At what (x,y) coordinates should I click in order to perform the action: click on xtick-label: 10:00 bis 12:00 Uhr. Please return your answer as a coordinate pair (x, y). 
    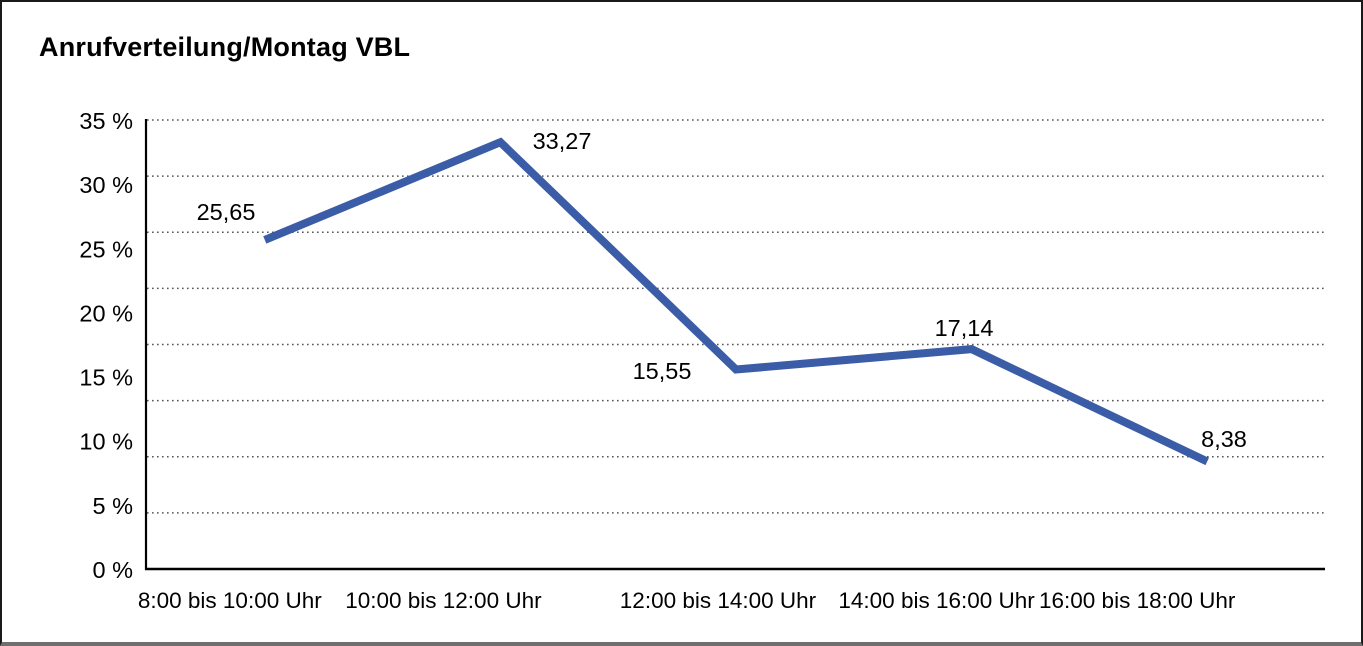
    Looking at the image, I should click on (443, 600).